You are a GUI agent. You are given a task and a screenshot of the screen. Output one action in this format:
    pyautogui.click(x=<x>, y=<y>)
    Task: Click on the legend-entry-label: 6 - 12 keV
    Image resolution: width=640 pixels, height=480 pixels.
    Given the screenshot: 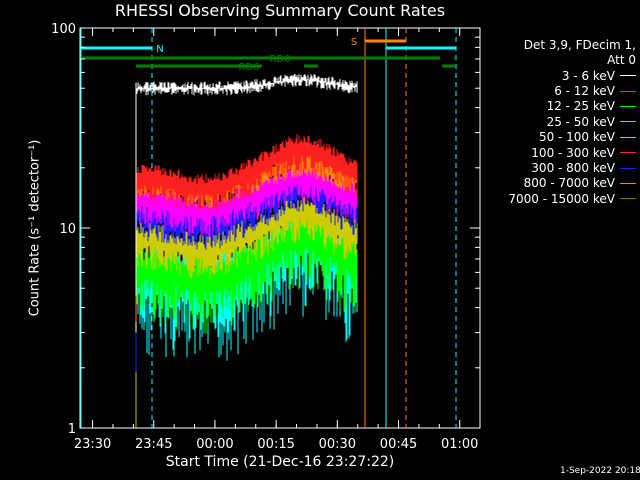 What is the action you would take?
    pyautogui.click(x=584, y=91)
    